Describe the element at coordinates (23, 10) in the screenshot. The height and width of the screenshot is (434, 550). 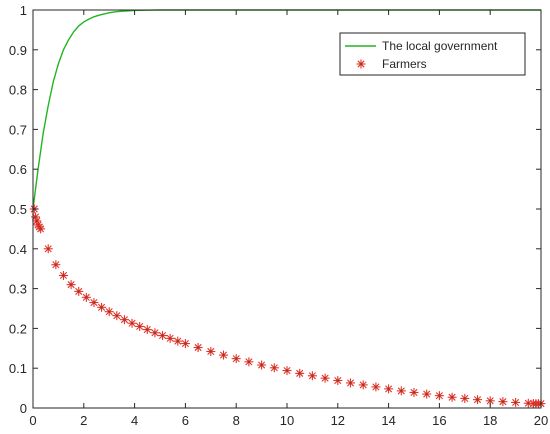
I see `y-tick-label: 1` at that location.